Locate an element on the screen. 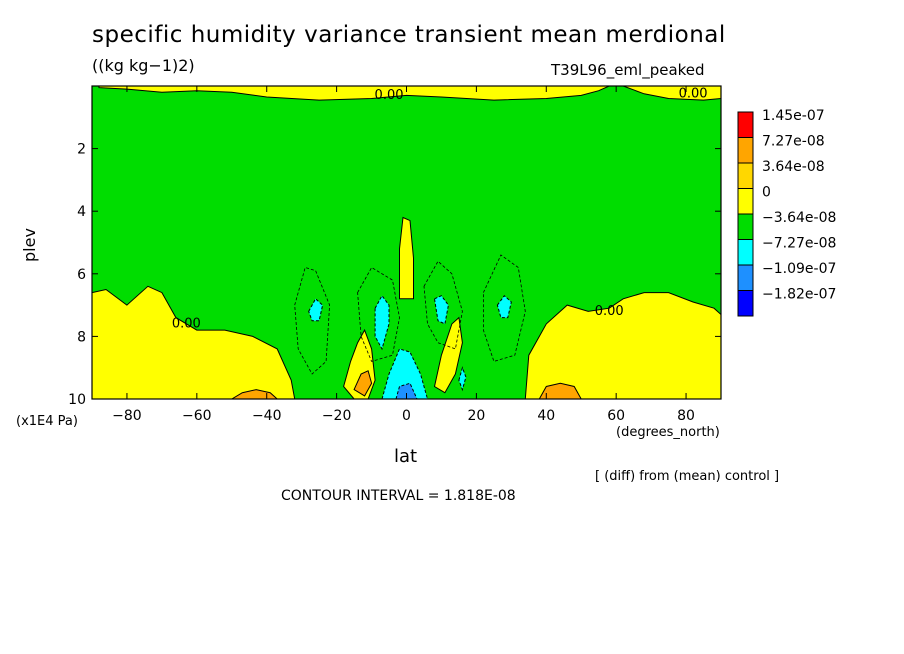  x-tick-label-4: 0 is located at coordinates (406, 416).